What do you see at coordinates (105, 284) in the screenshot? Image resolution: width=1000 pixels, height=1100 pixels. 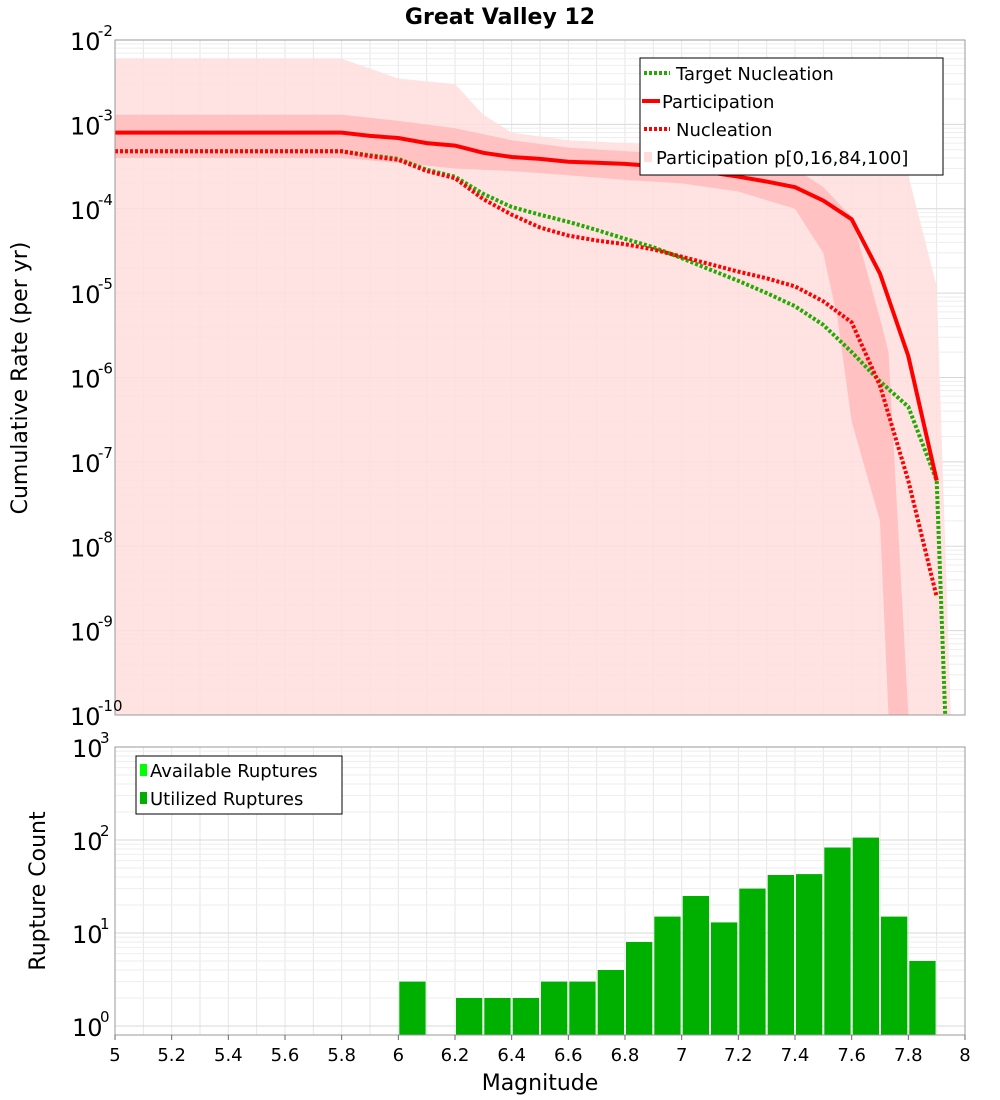 I see `top-y-tick-exponent: -5` at bounding box center [105, 284].